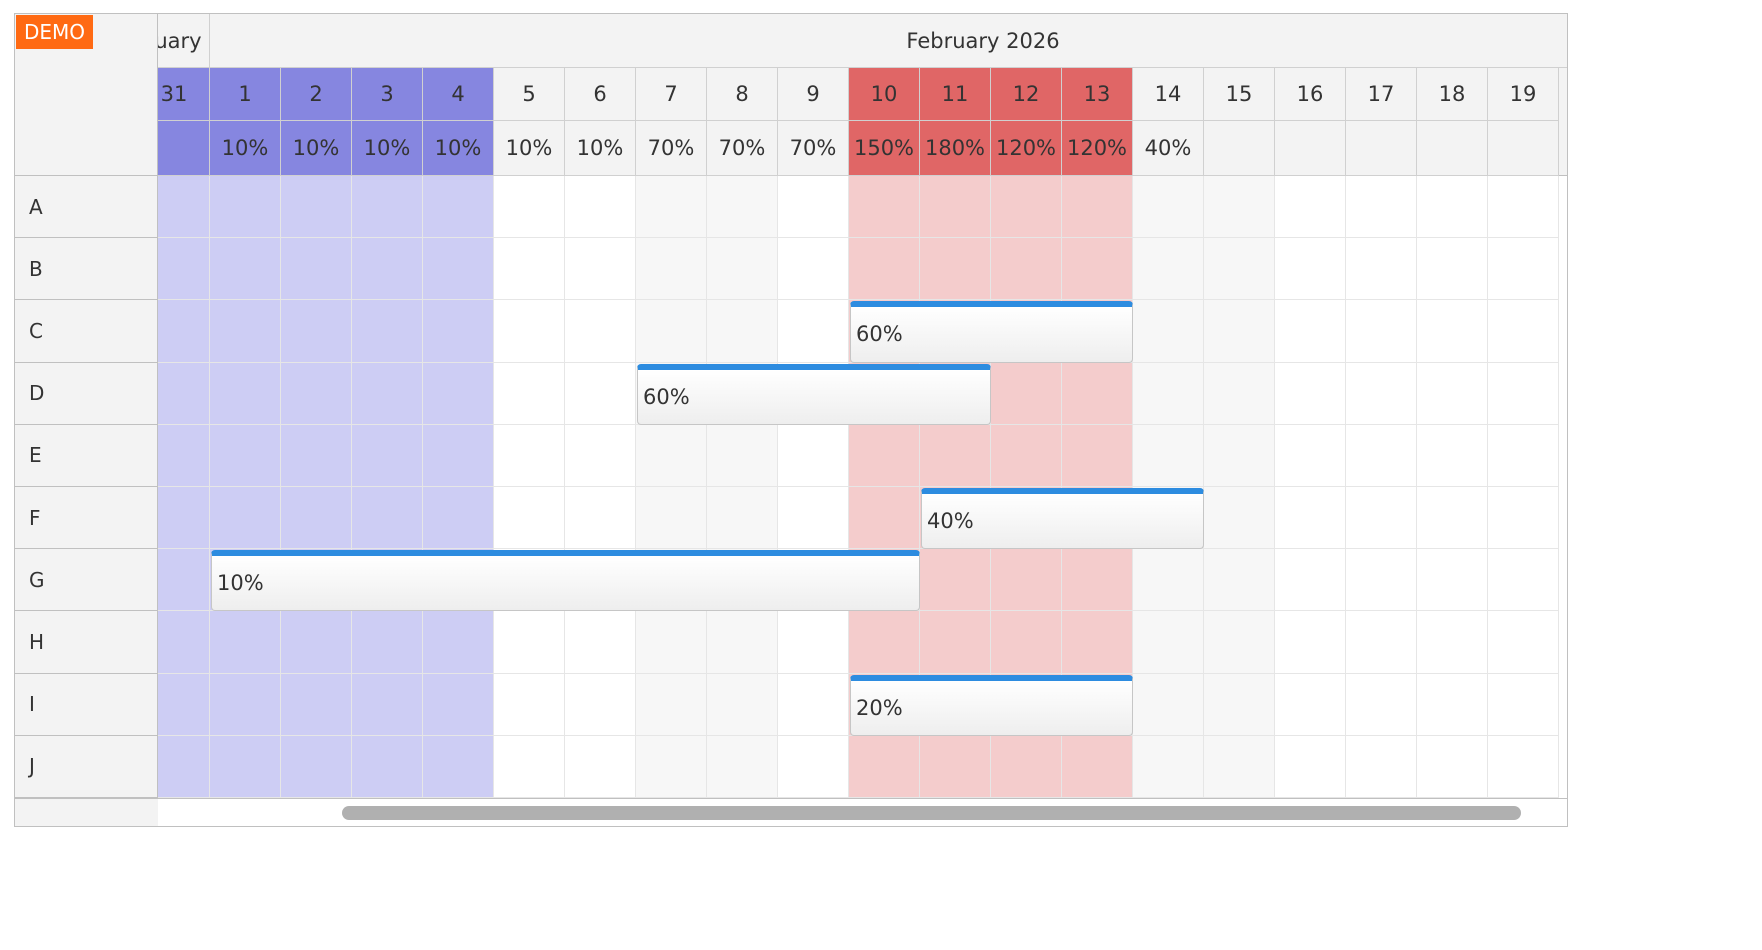  Describe the element at coordinates (742, 94) in the screenshot. I see `day-header: 8` at that location.